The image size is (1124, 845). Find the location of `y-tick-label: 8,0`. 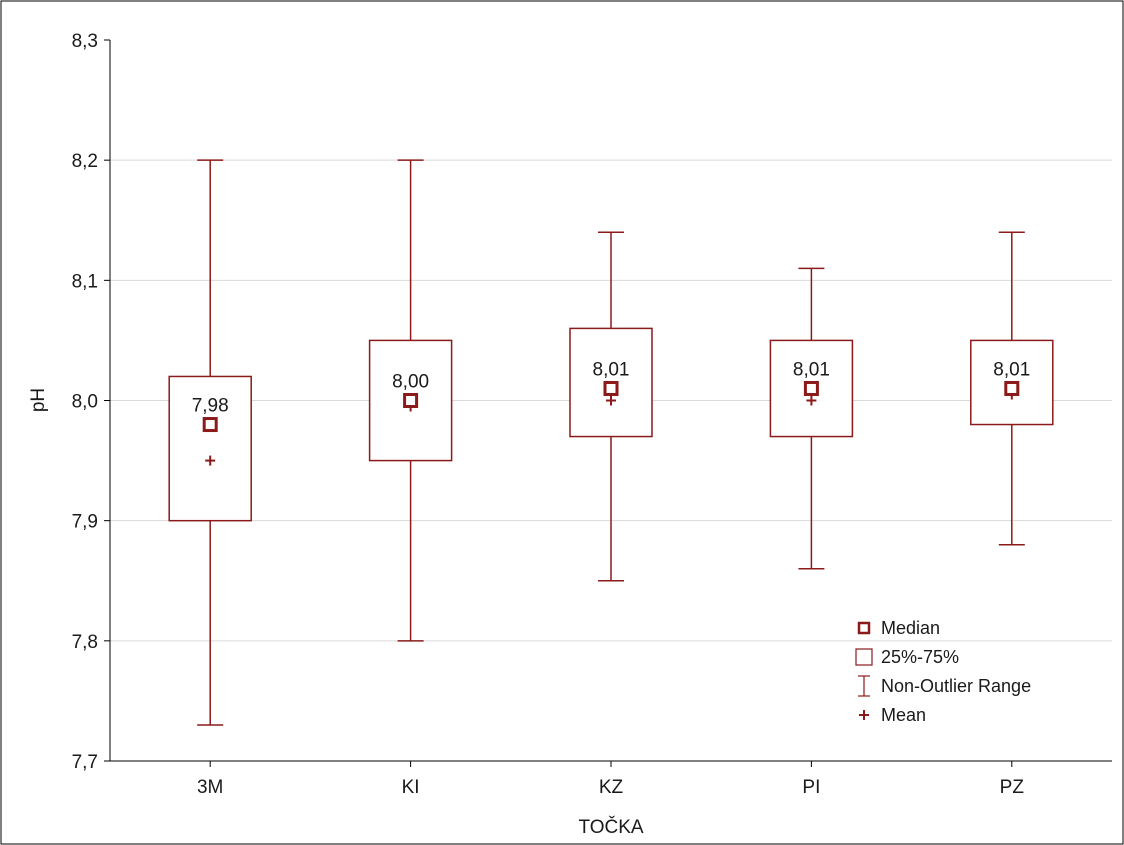

y-tick-label: 8,0 is located at coordinates (85, 402).